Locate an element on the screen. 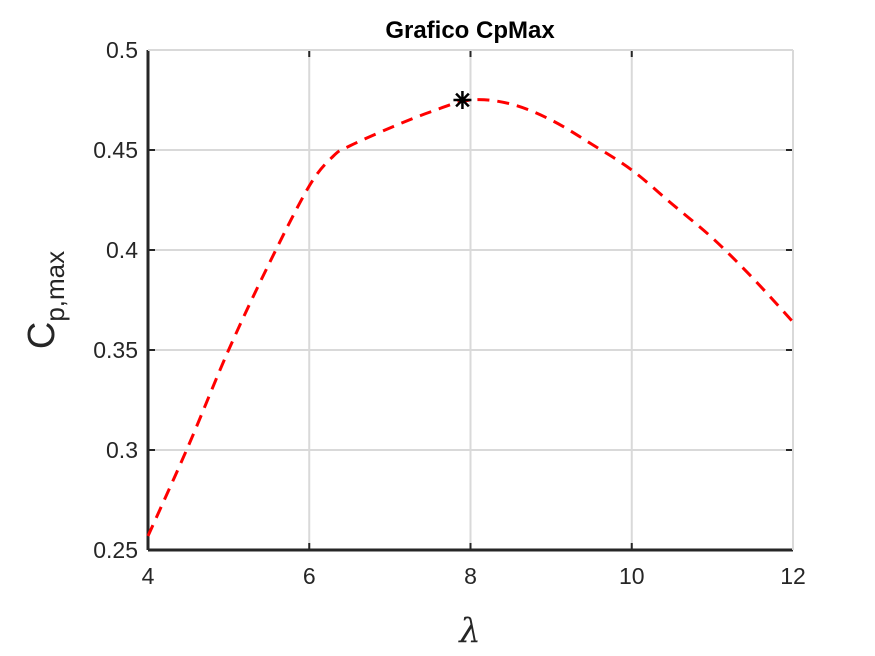 The width and height of the screenshot is (875, 656). x-tick-label: 6 is located at coordinates (309, 576).